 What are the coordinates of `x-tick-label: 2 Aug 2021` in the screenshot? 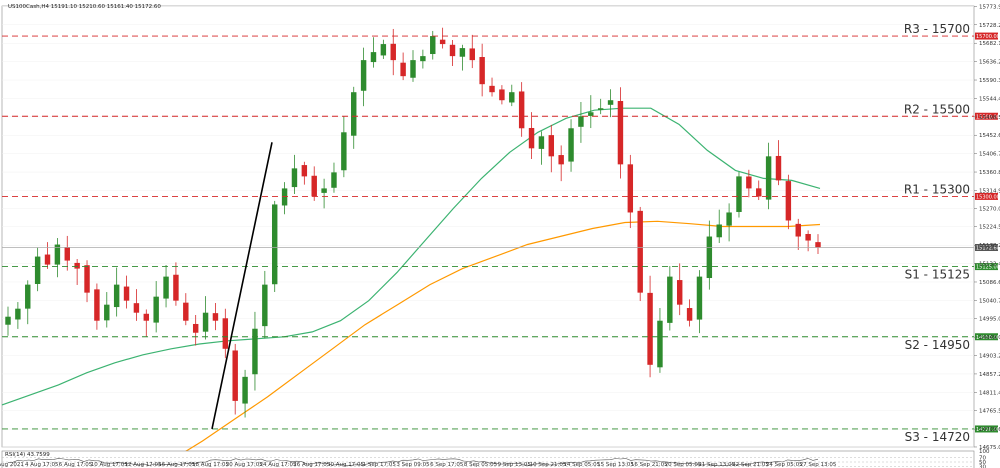 It's located at (12, 465).